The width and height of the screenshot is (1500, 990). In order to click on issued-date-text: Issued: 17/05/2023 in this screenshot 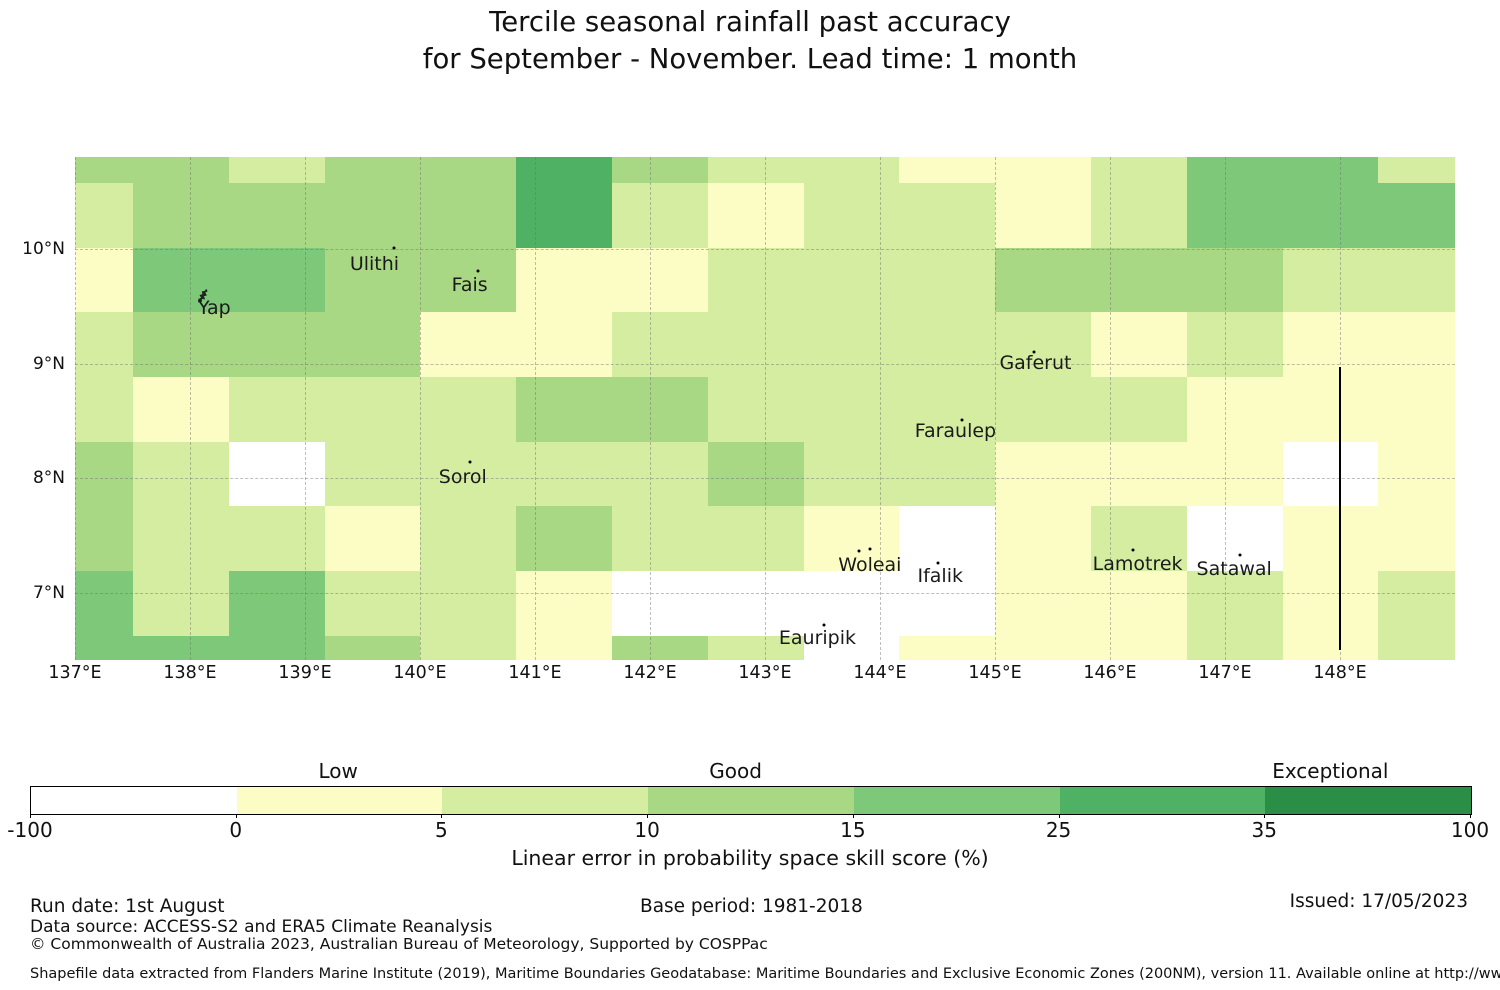, I will do `click(1378, 901)`.